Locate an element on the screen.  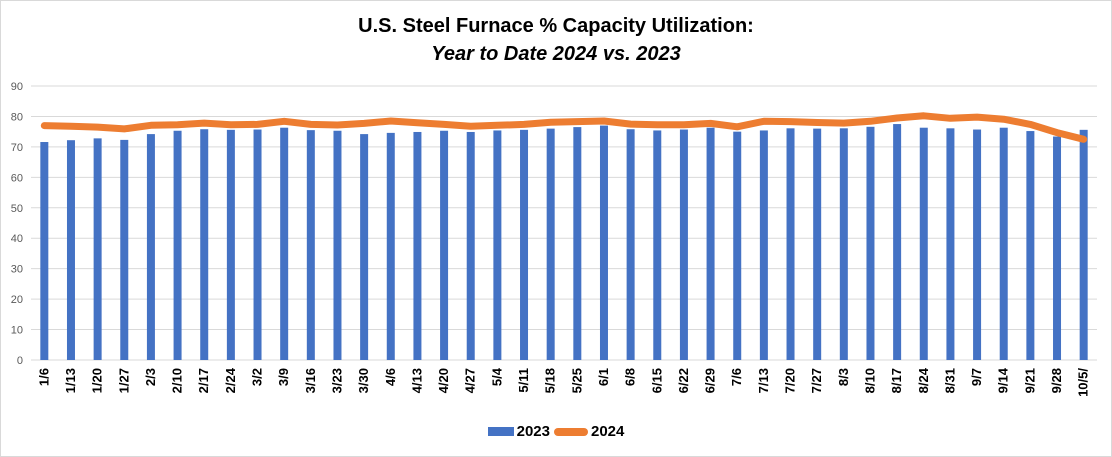
y-tick-label: 90 is located at coordinates (17, 87).